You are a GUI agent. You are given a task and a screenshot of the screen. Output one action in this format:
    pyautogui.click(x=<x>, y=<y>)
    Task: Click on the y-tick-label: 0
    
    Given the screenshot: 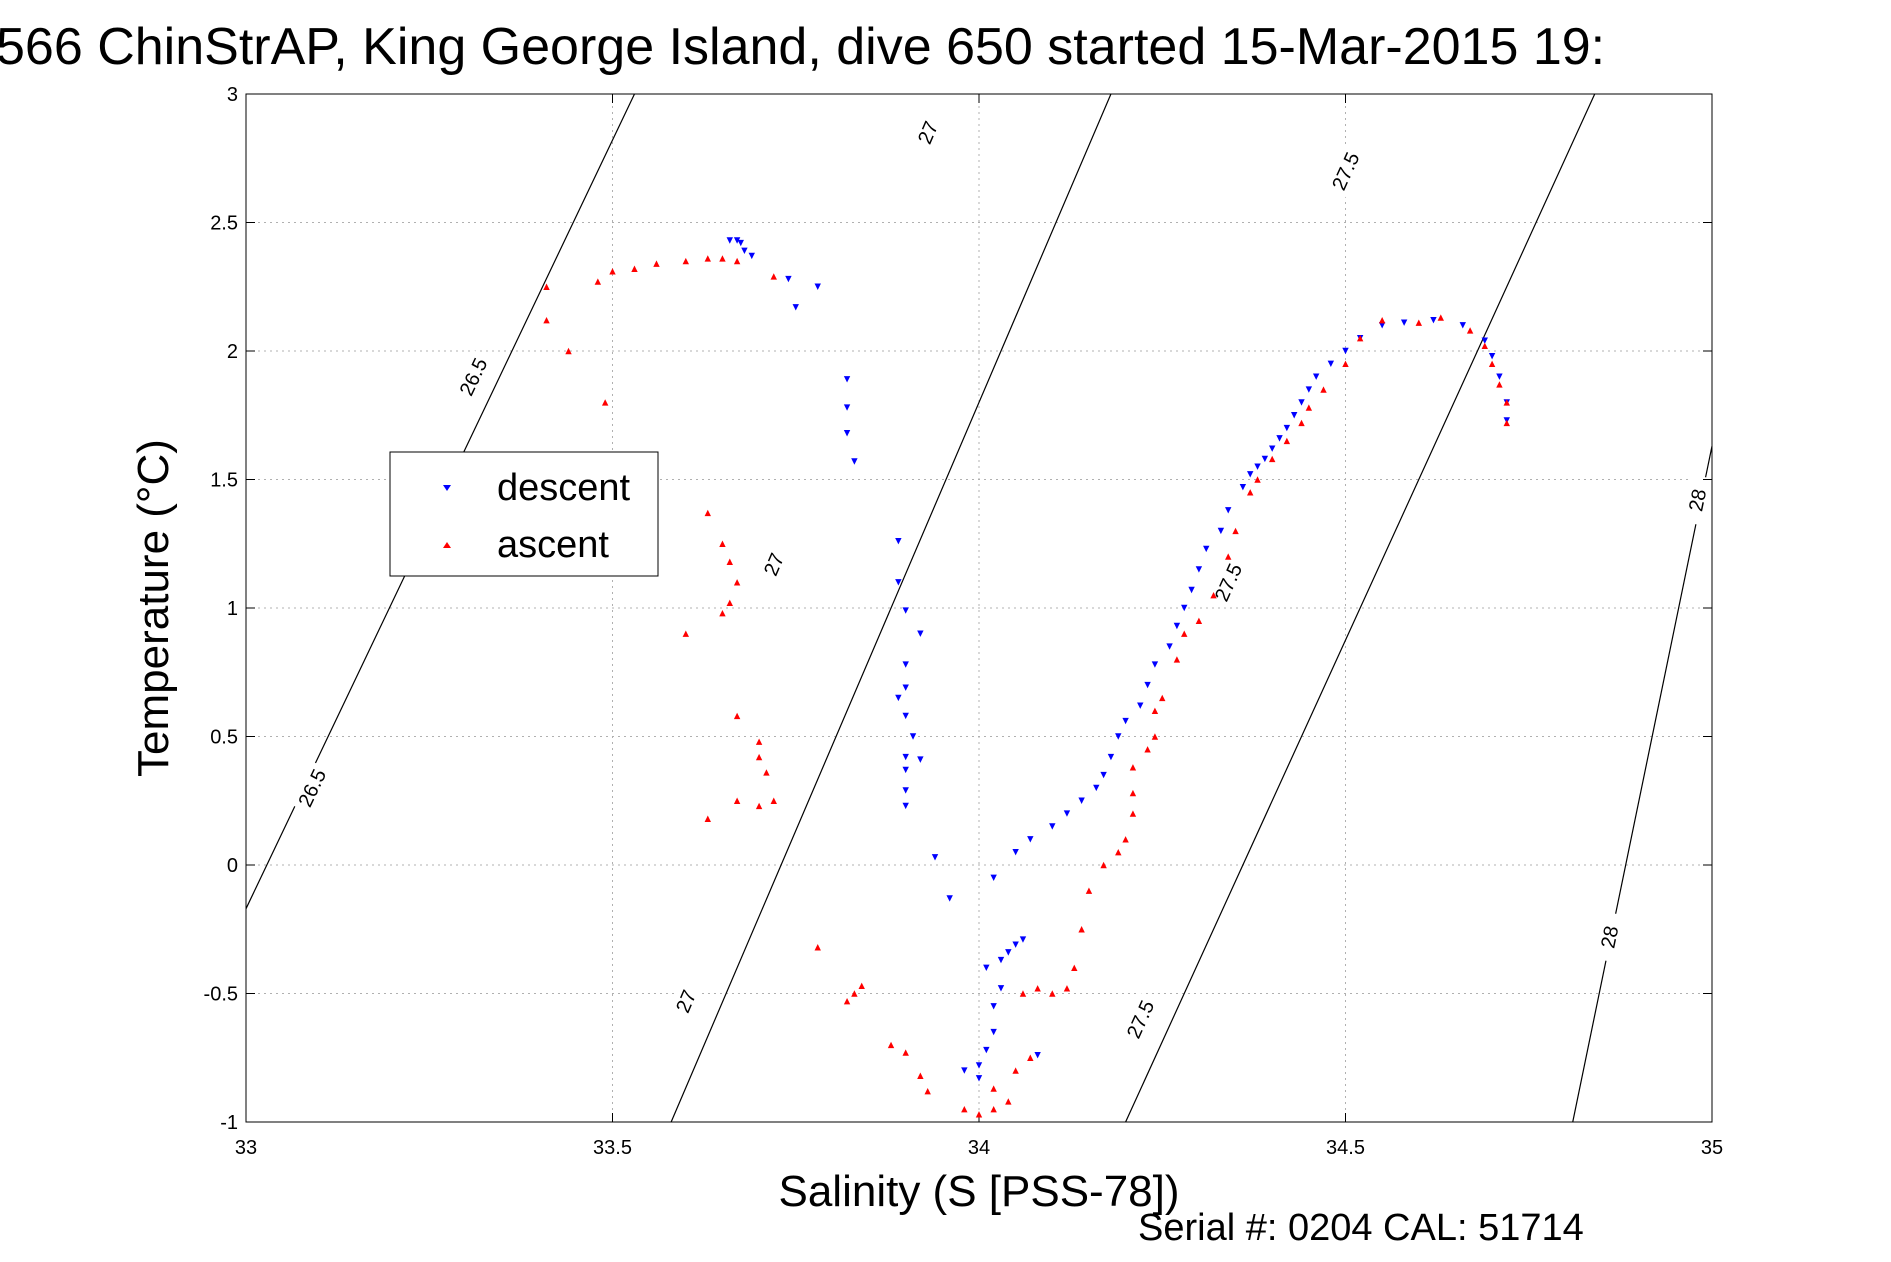 What is the action you would take?
    pyautogui.click(x=232, y=866)
    